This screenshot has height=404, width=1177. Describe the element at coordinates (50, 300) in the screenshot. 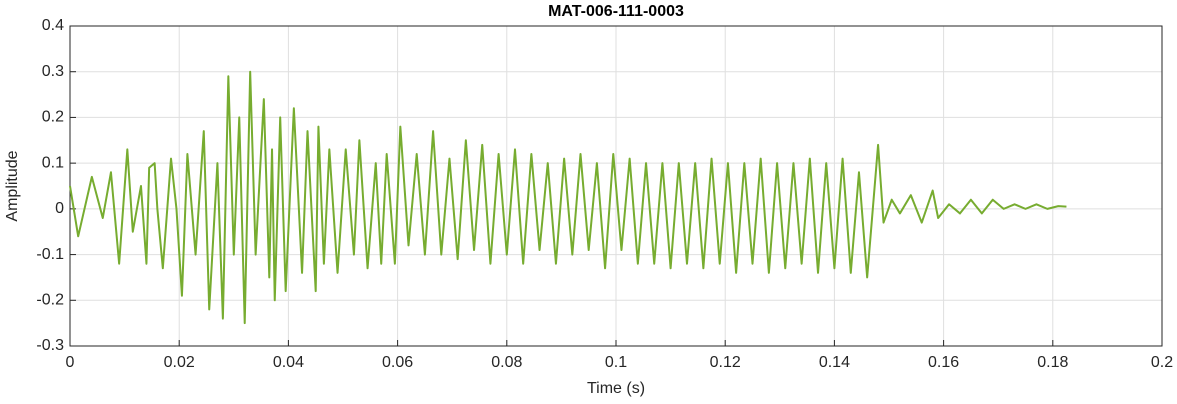

I see `y-tick-label: -0.2` at that location.